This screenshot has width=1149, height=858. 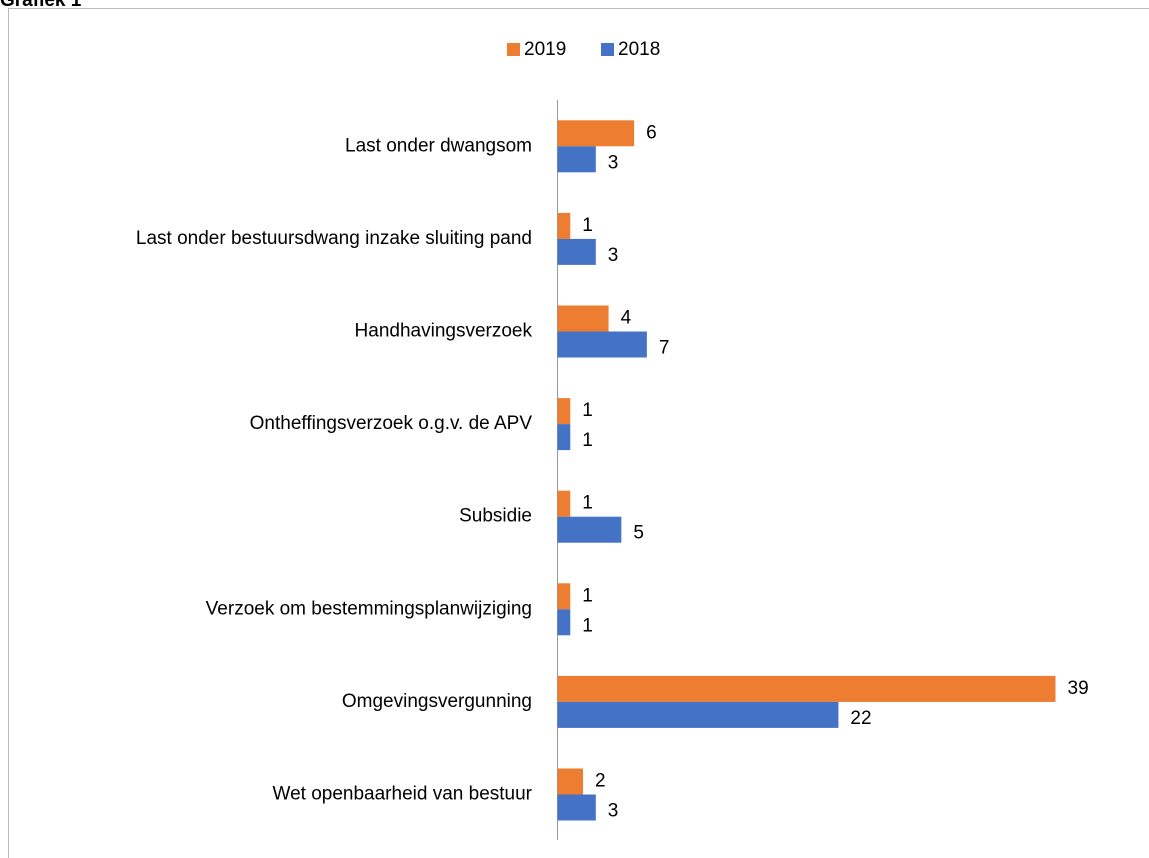 I want to click on legend-label: 2019, so click(x=545, y=49).